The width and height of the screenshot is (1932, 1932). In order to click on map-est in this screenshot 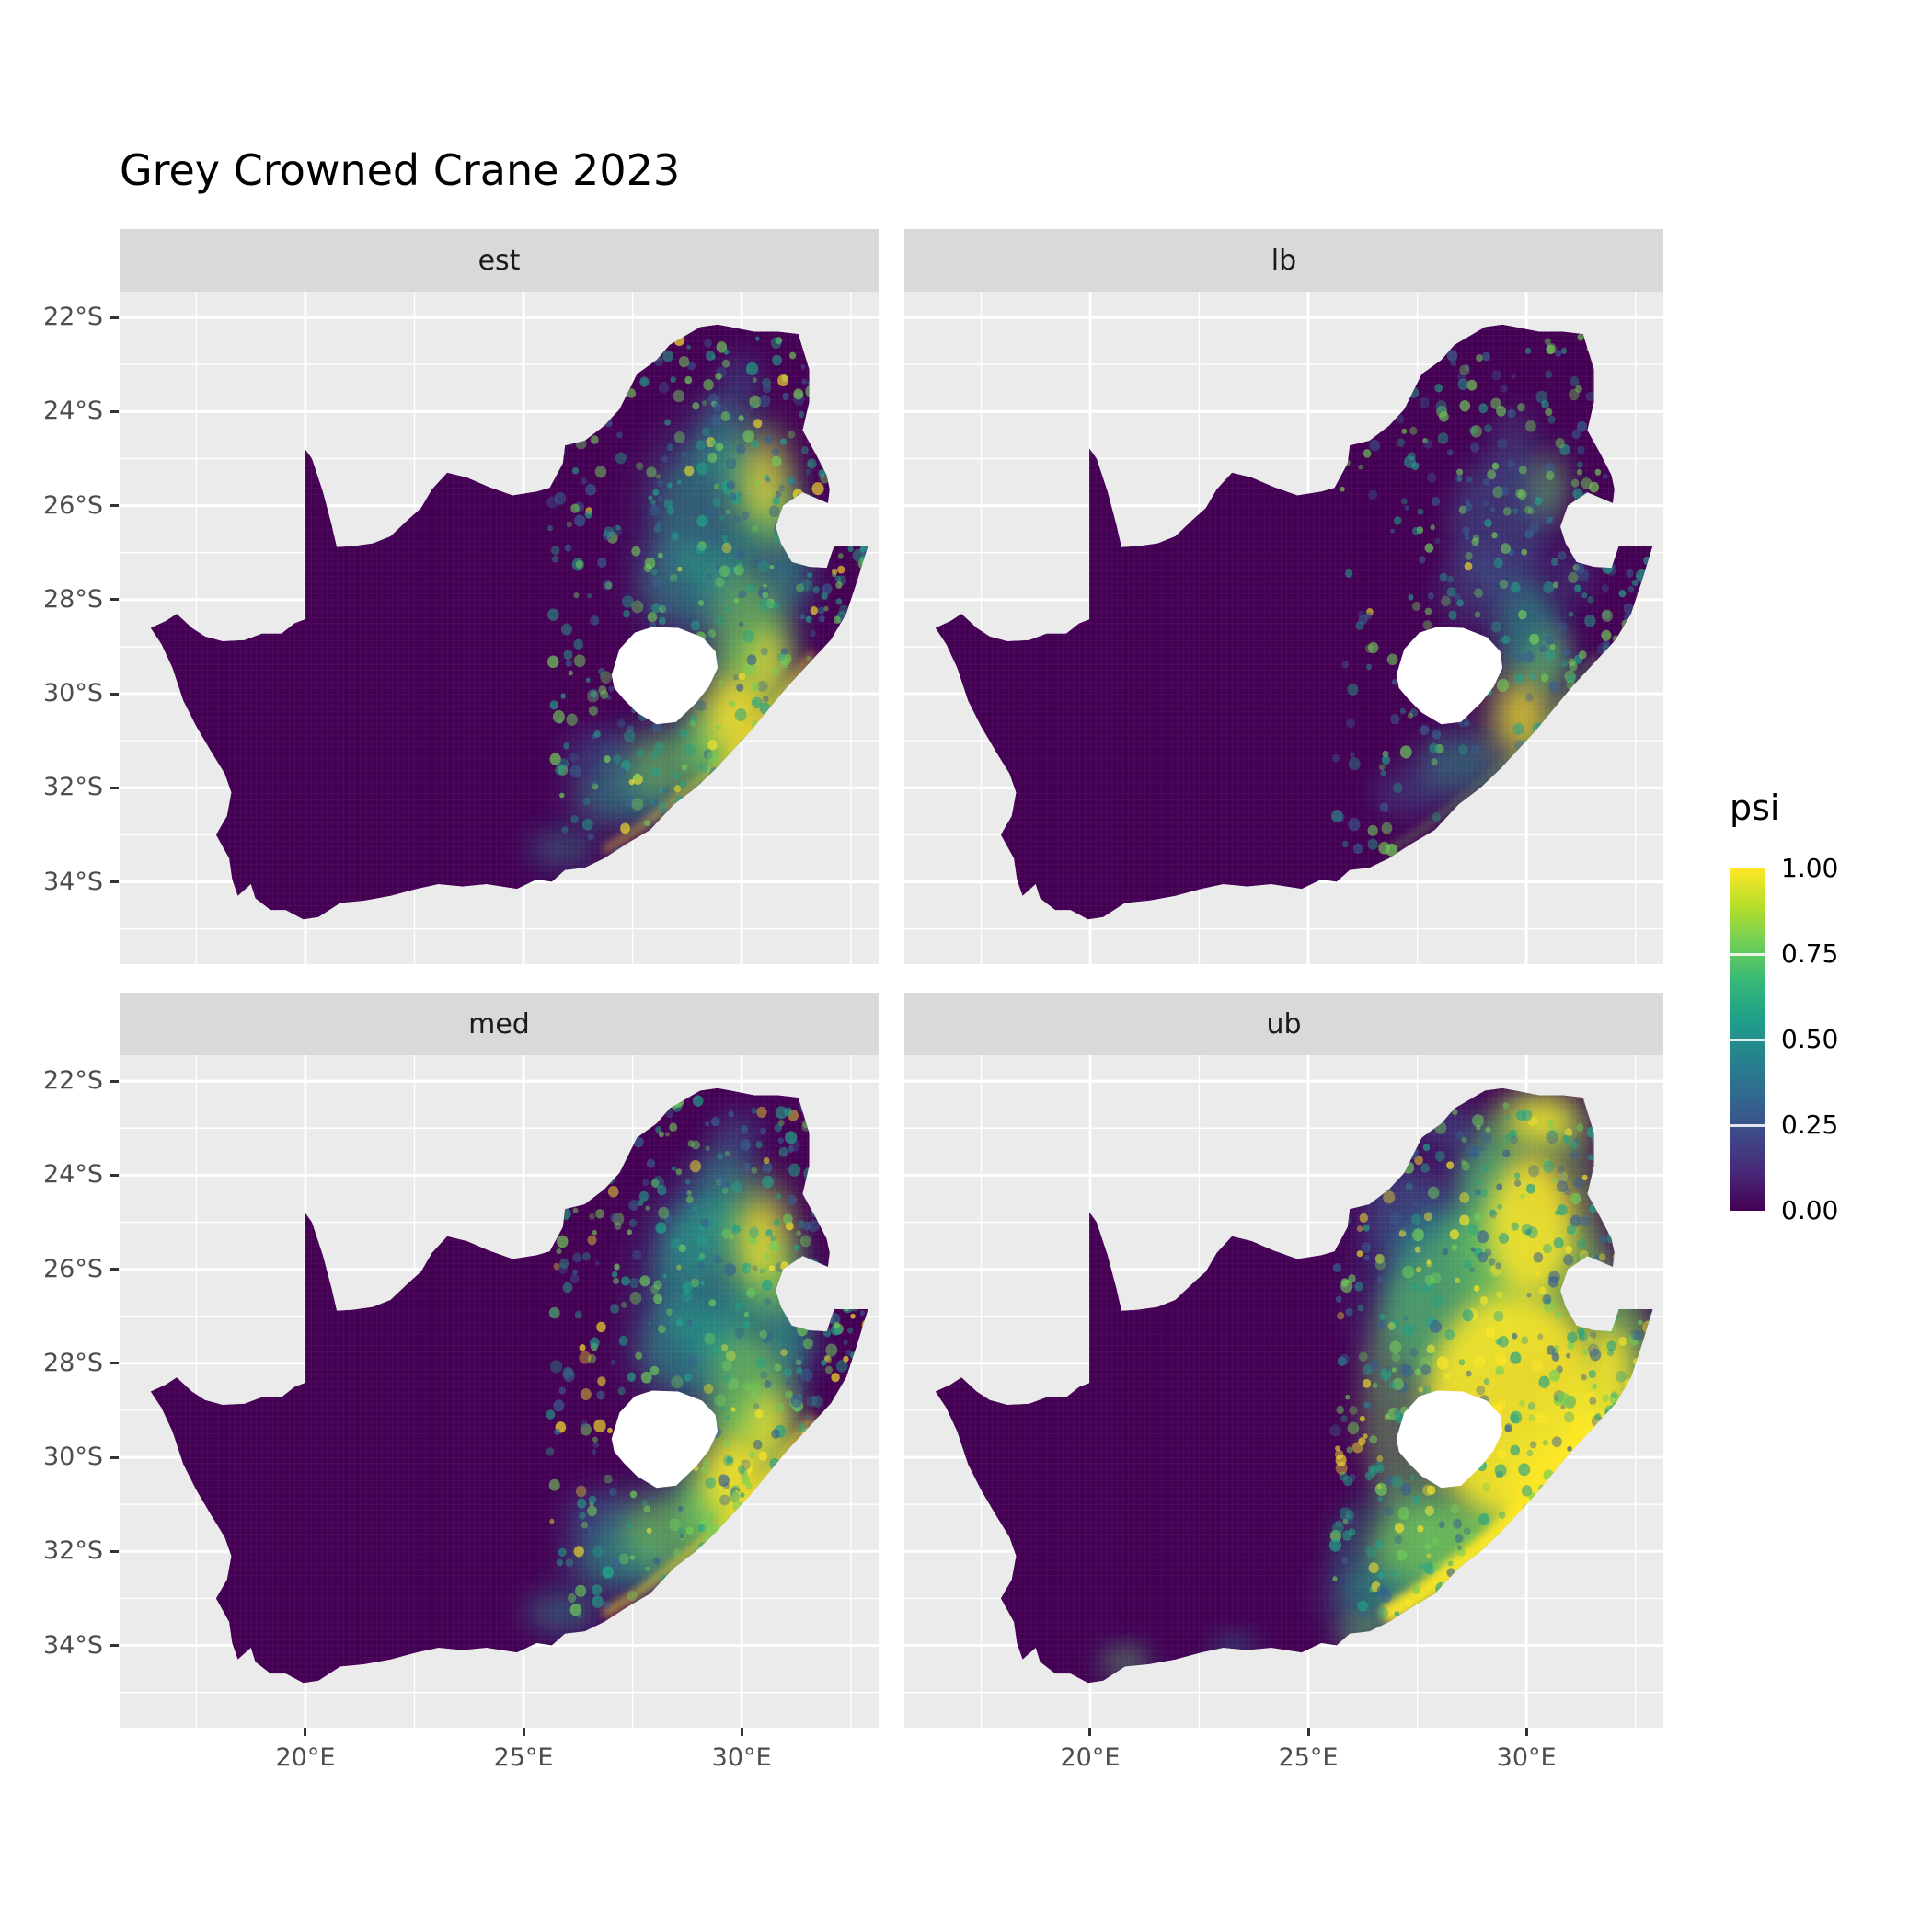, I will do `click(499, 628)`.